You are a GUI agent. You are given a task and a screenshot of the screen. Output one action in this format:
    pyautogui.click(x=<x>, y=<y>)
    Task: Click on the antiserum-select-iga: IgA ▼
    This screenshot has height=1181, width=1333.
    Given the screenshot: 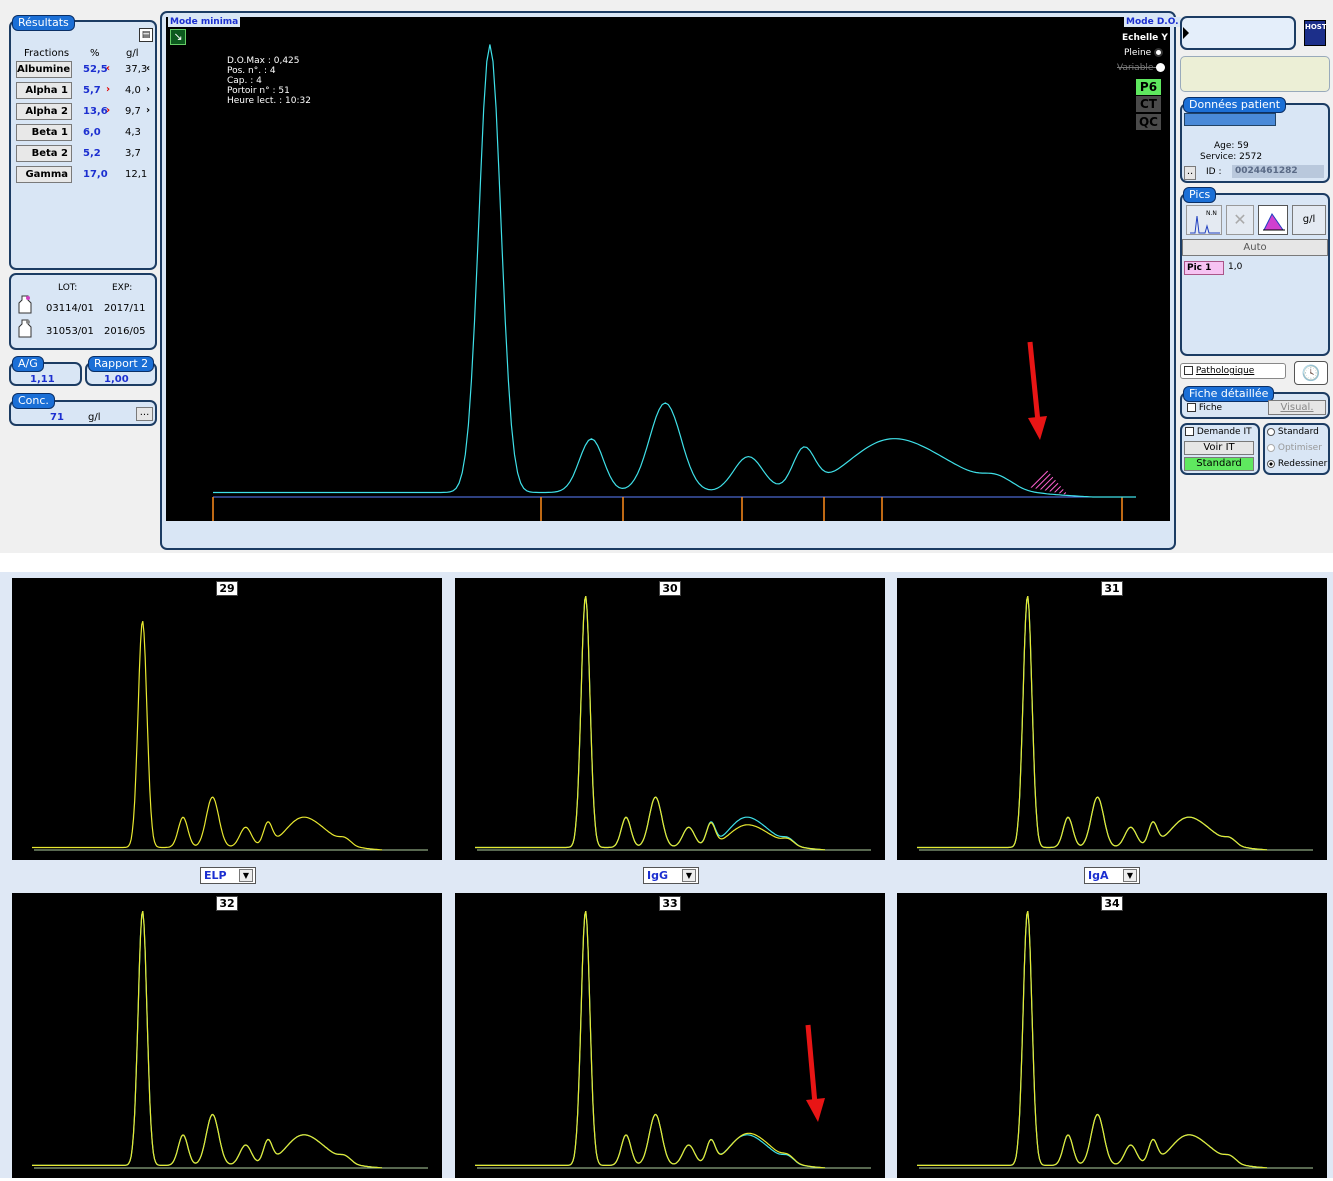 What is the action you would take?
    pyautogui.click(x=1112, y=875)
    